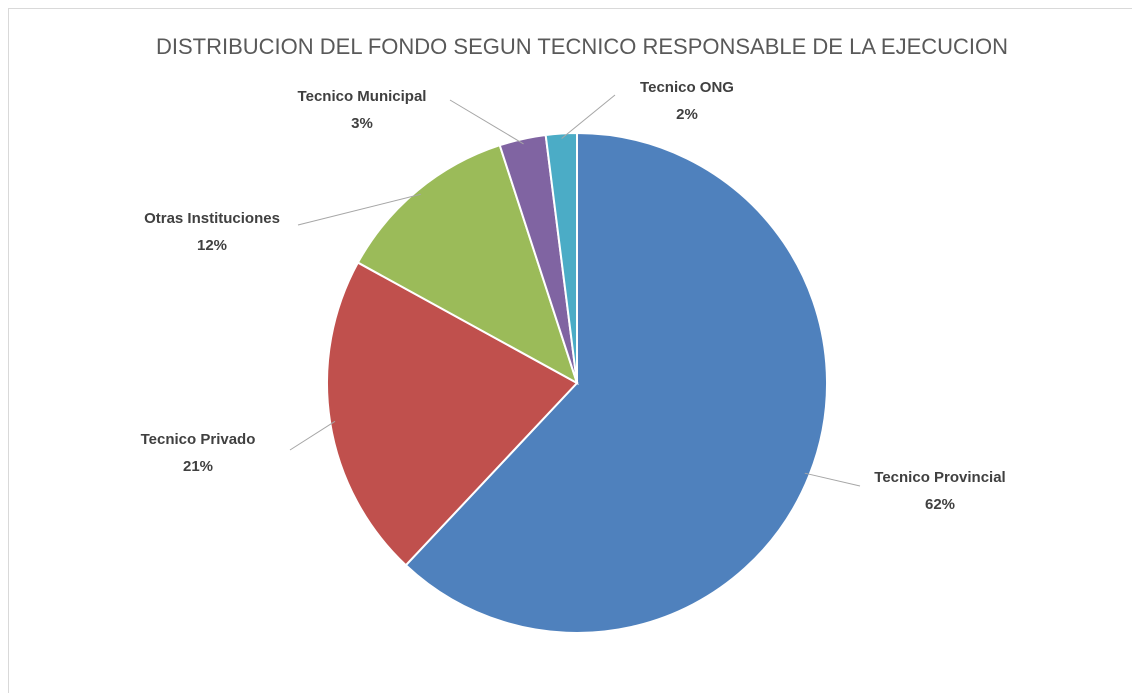 This screenshot has width=1132, height=693. I want to click on slice-value-label: 3%, so click(362, 123).